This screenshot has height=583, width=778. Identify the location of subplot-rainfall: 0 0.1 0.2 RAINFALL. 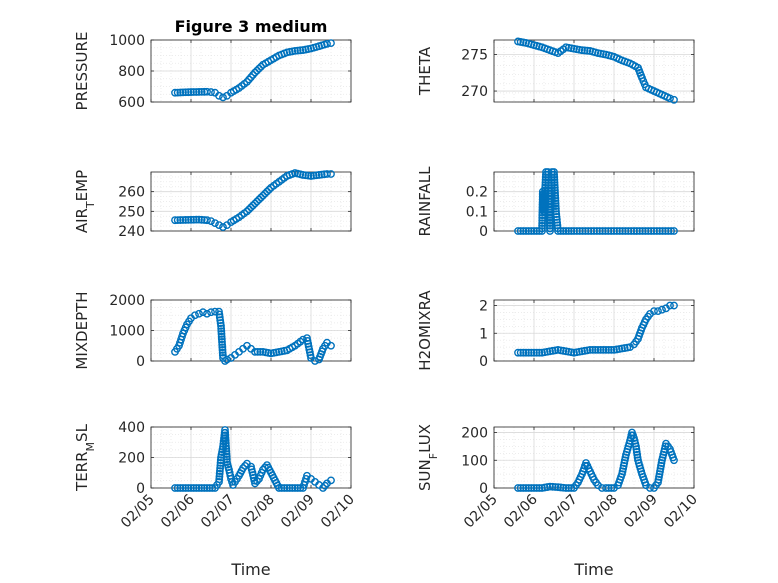
(555, 203).